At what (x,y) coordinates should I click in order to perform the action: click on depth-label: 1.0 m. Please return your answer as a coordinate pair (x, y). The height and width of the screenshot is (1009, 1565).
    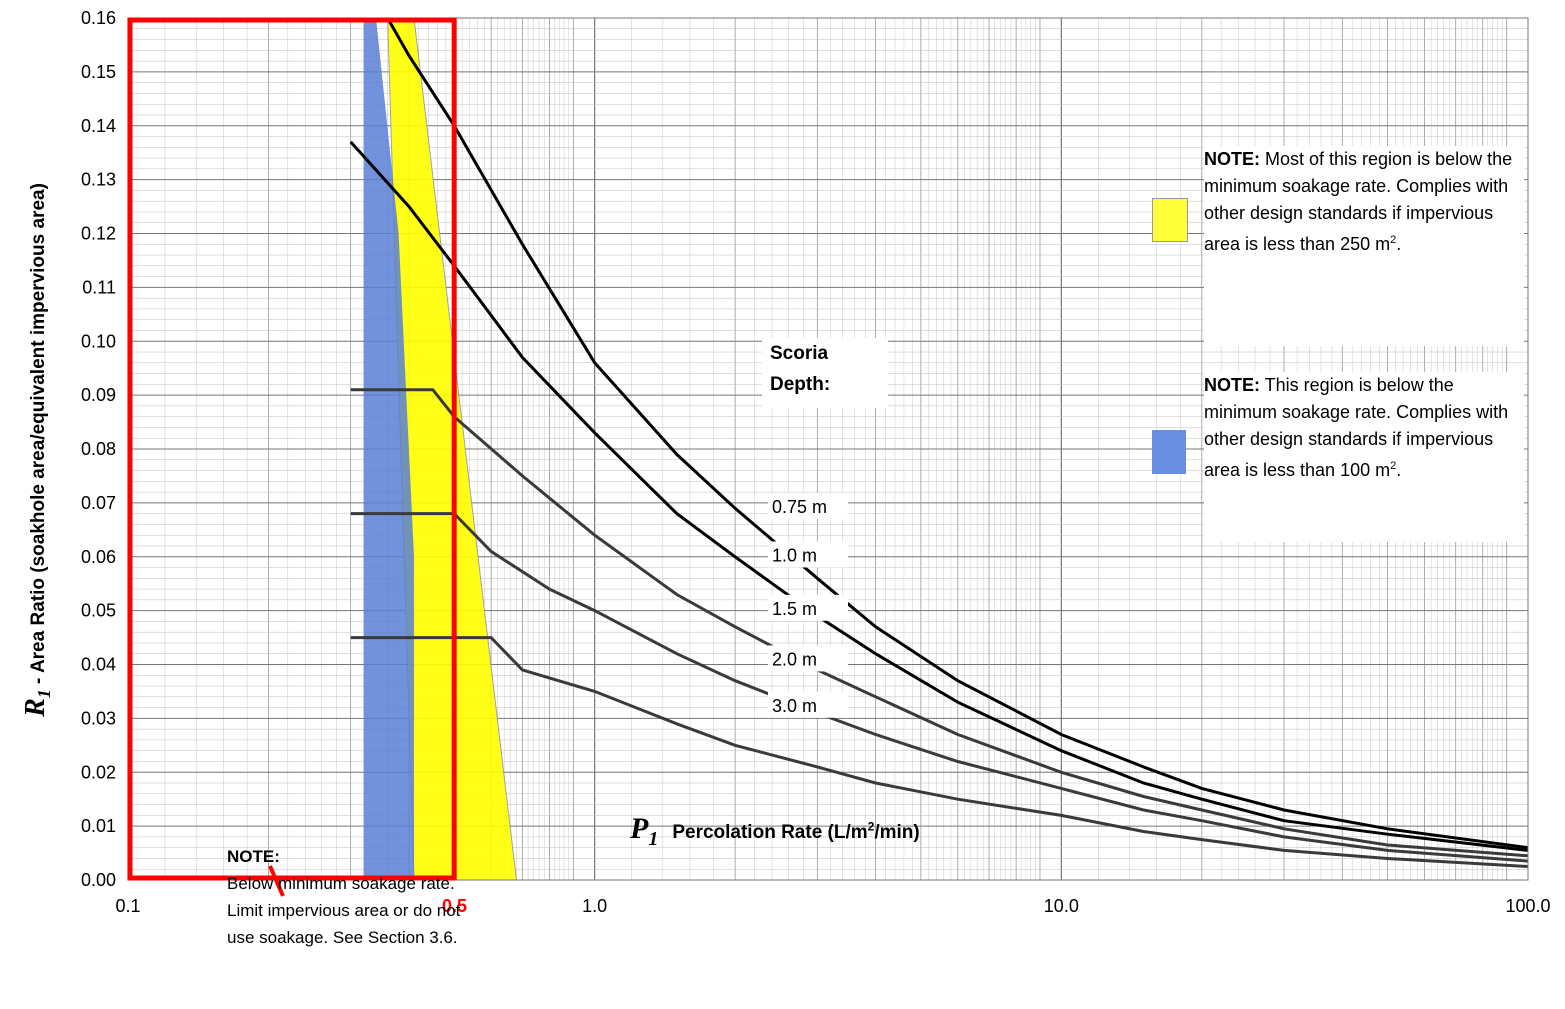
    Looking at the image, I should click on (794, 555).